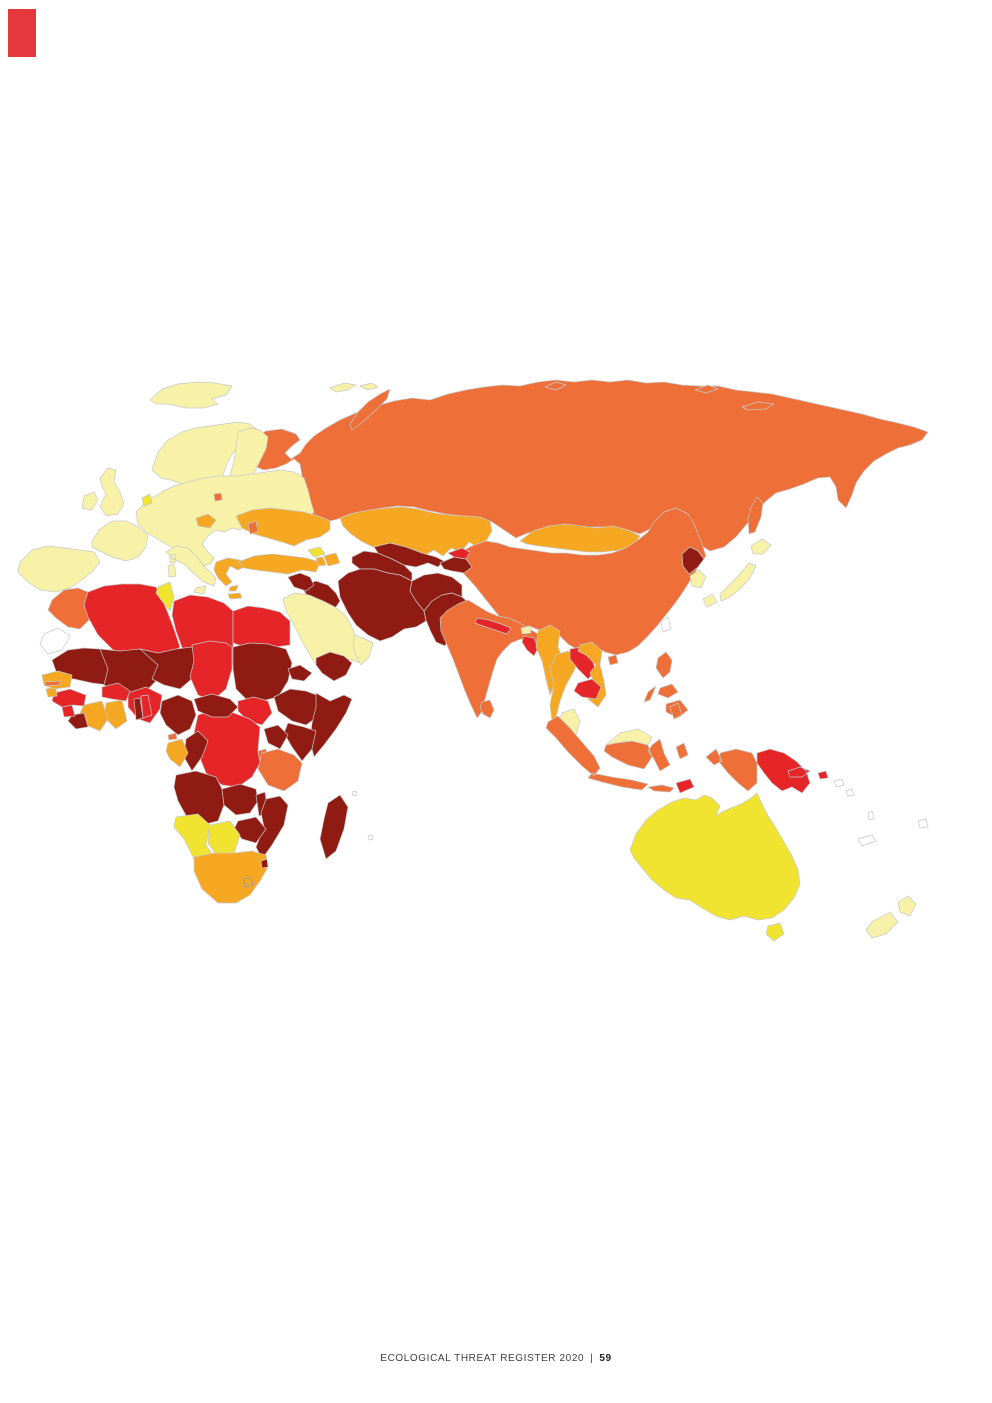 Image resolution: width=992 pixels, height=1403 pixels. What do you see at coordinates (22, 33) in the screenshot?
I see `corner-tab` at bounding box center [22, 33].